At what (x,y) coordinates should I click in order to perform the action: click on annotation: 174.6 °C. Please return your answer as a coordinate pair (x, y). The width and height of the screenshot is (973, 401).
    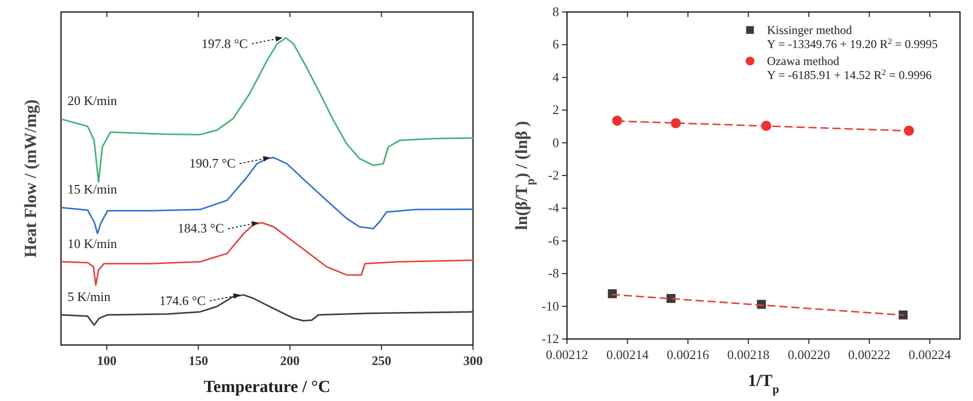
    Looking at the image, I should click on (182, 300).